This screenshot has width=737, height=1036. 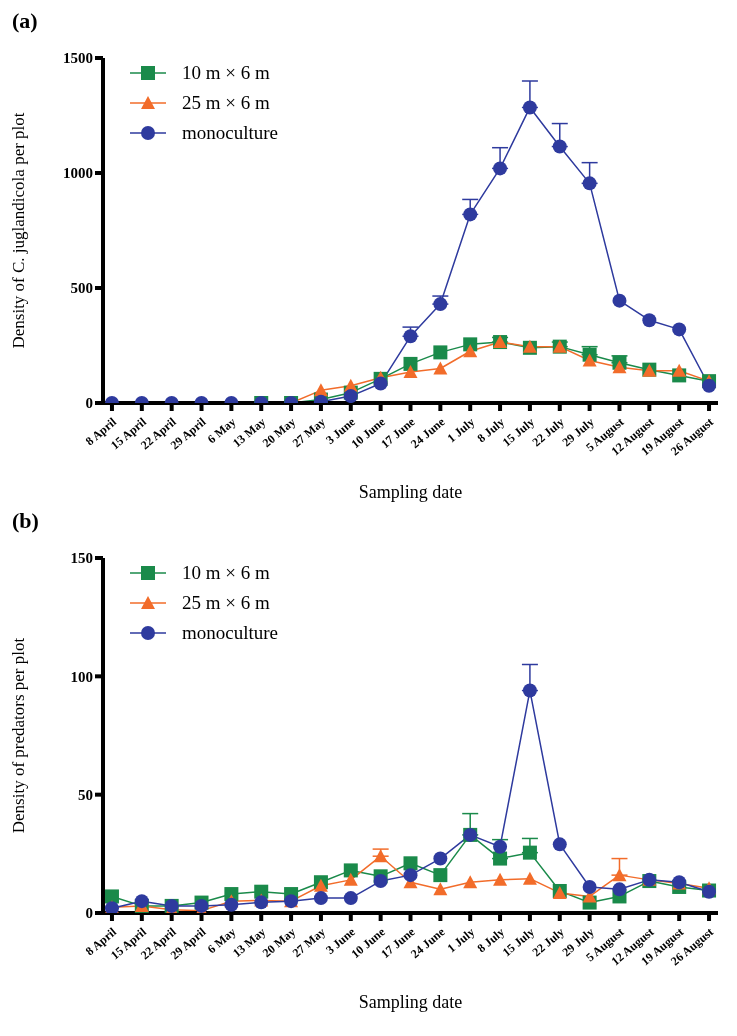 I want to click on y-tick-label: 150, so click(x=81, y=558).